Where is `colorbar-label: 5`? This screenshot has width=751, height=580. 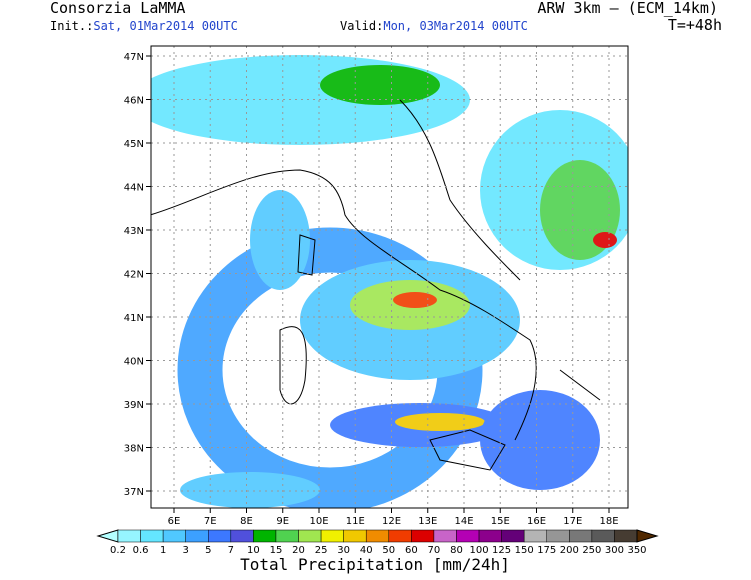 colorbar-label: 5 is located at coordinates (208, 550).